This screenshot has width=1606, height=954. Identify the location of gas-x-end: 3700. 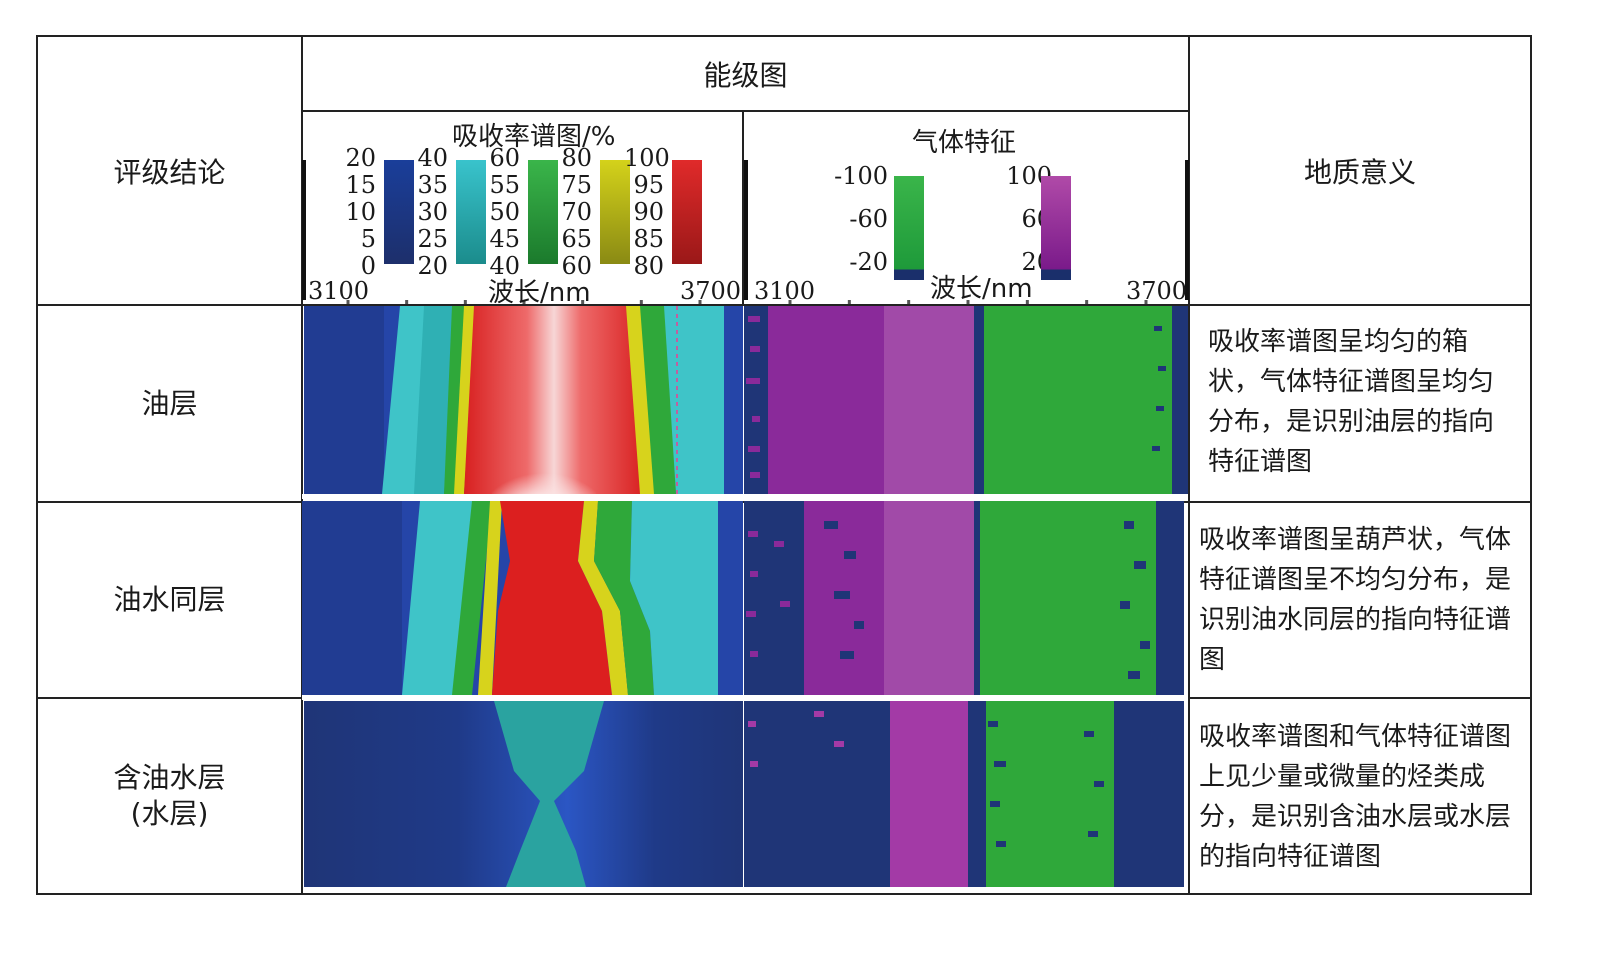
(1157, 291).